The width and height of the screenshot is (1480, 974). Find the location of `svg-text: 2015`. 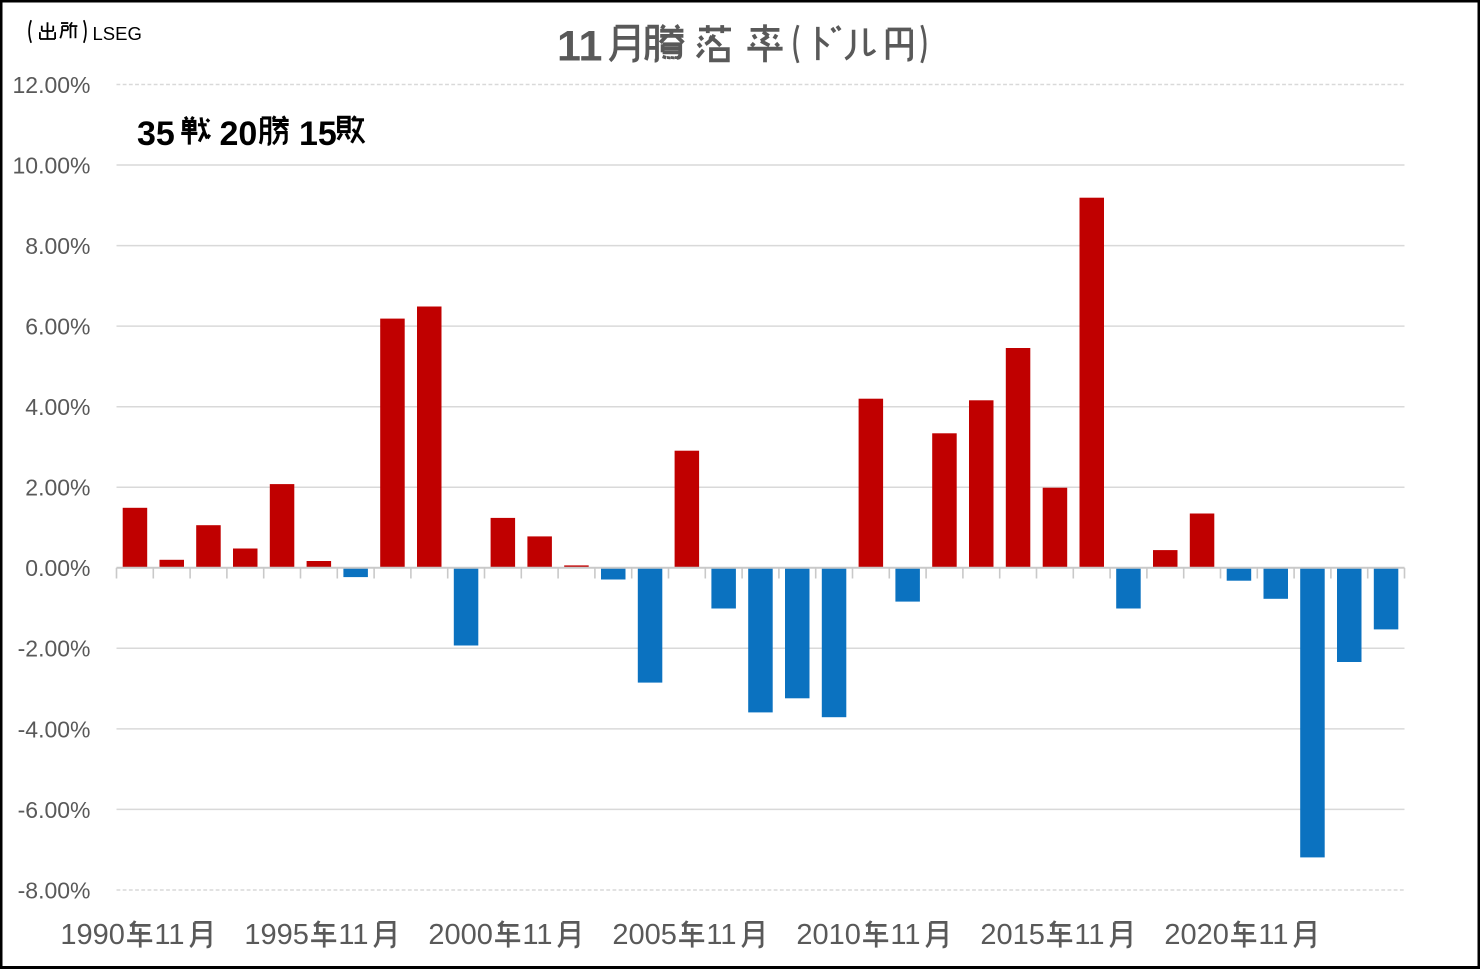

svg-text: 2015 is located at coordinates (1012, 935).